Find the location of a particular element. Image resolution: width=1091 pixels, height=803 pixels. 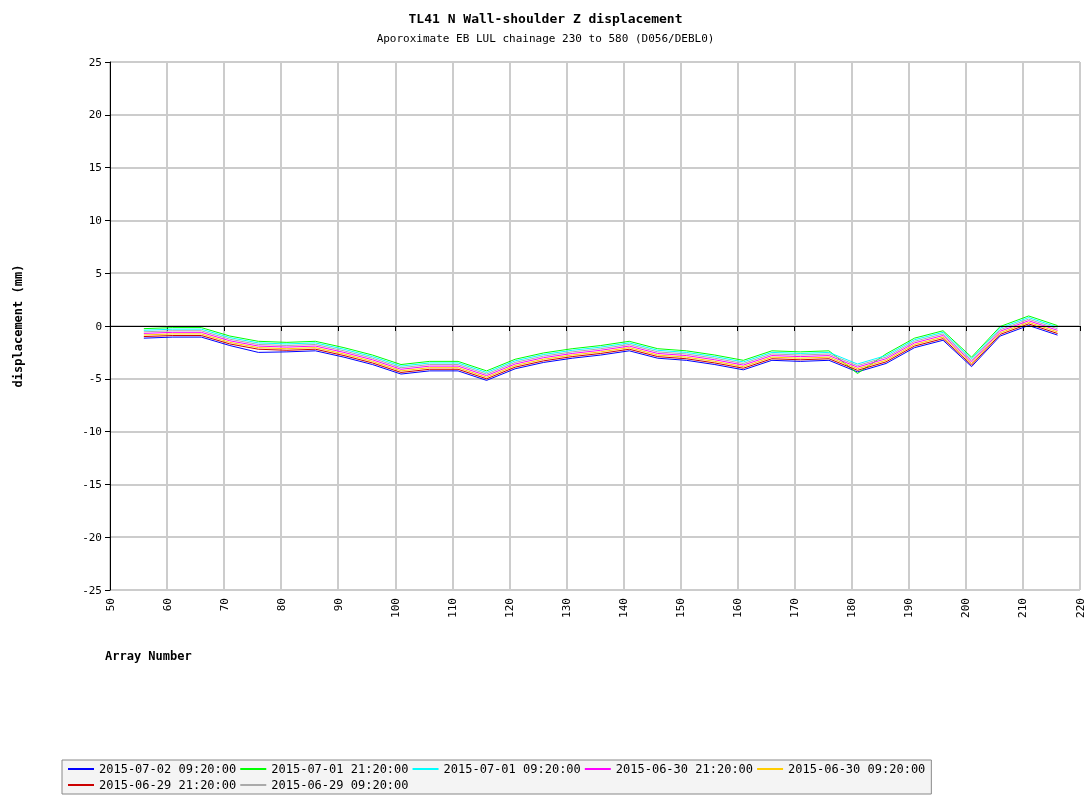

y-tick-label: 20 is located at coordinates (95, 115).